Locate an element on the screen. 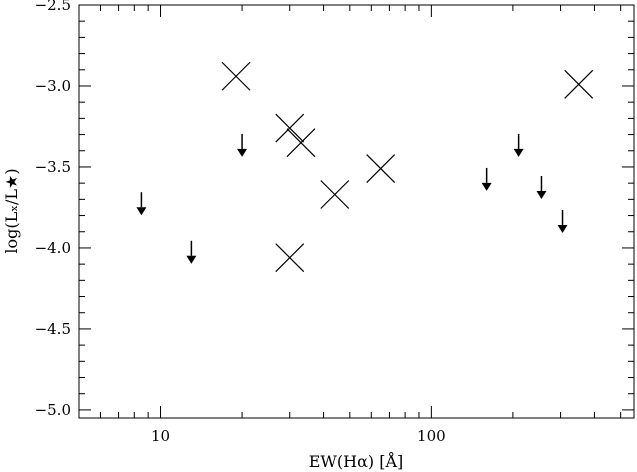  y-tick-label: −3.5 is located at coordinates (53, 167).